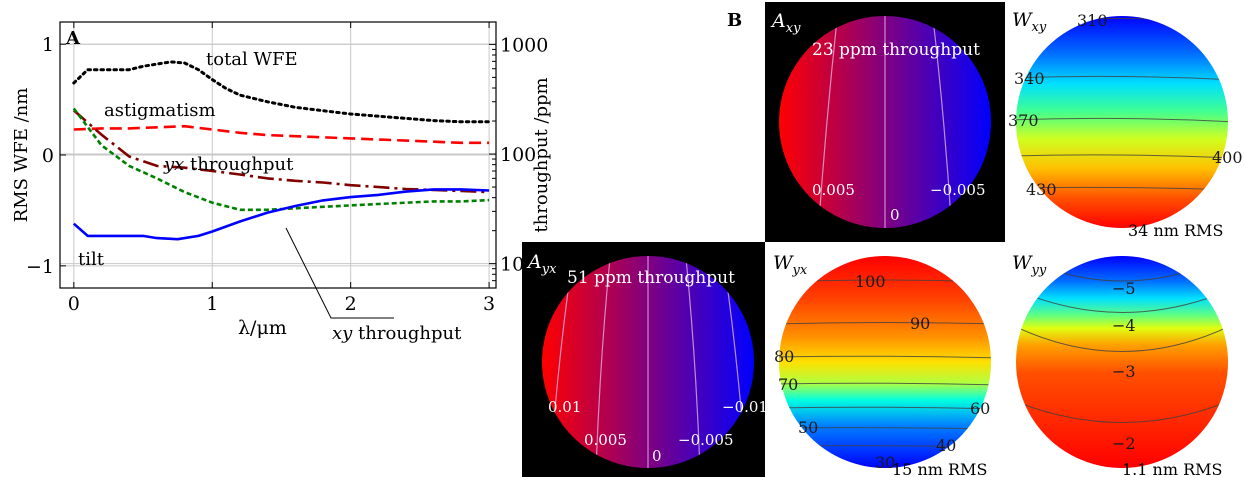  I want to click on map-wxy-contour-label-3: 370, so click(1023, 120).